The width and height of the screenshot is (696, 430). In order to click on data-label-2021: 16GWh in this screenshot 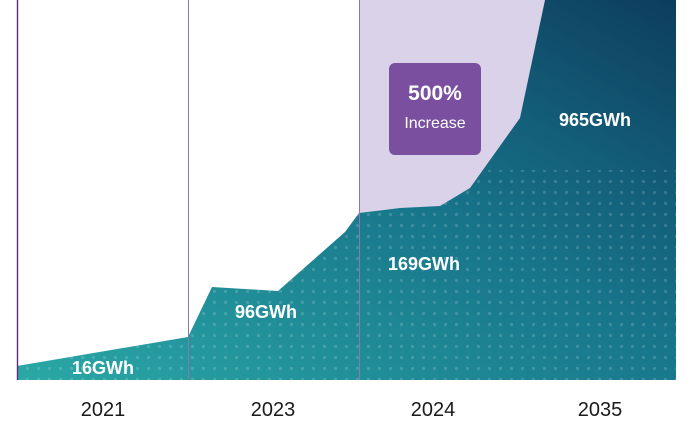, I will do `click(103, 368)`.